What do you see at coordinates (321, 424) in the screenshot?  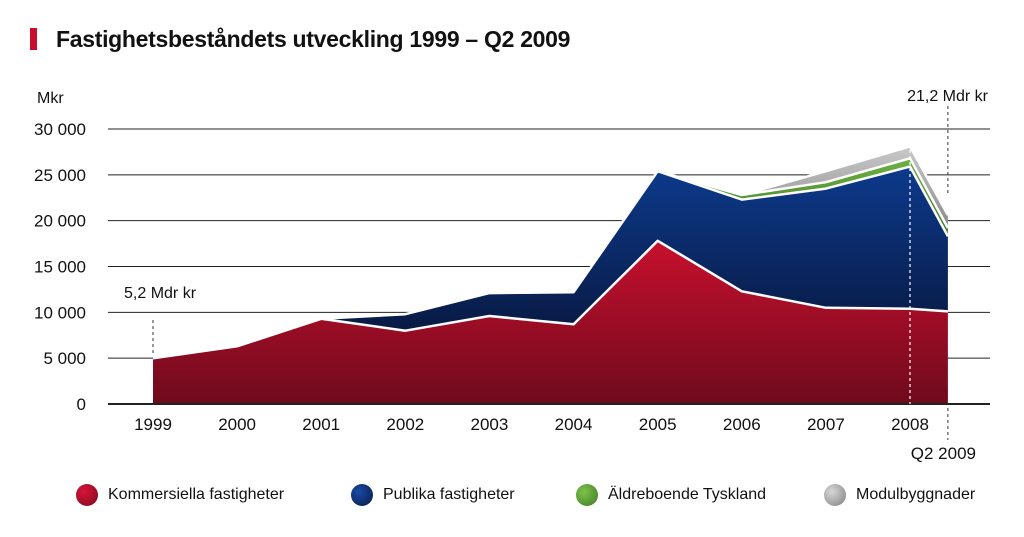 I see `x-tick-label: 2001` at bounding box center [321, 424].